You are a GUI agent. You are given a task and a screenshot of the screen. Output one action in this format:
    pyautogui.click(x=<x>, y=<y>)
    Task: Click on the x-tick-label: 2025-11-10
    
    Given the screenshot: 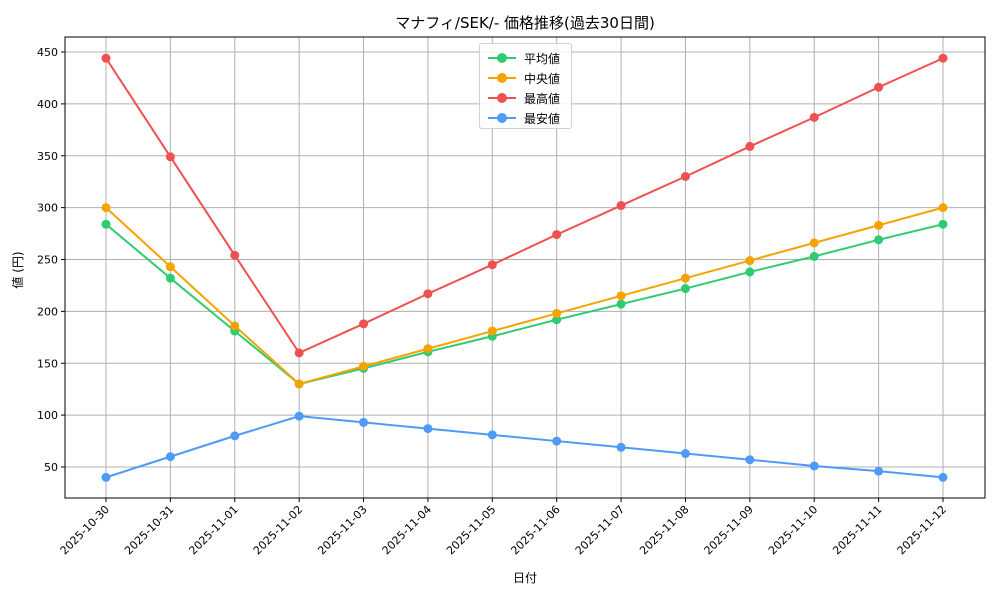 What is the action you would take?
    pyautogui.click(x=793, y=530)
    